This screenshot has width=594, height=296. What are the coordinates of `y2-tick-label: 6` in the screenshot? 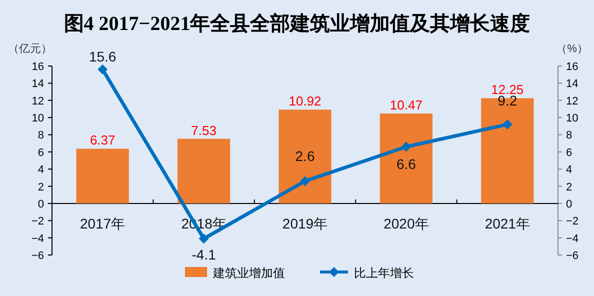 It's located at (569, 152).